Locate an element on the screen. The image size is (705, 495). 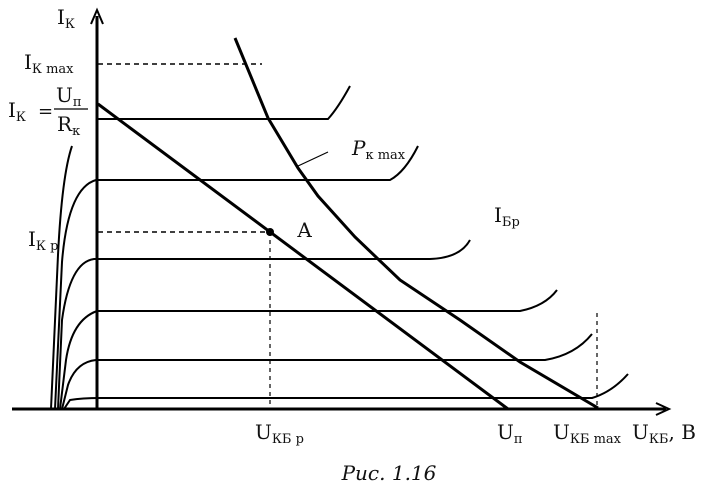
point-a-label: А is located at coordinates (304, 230).